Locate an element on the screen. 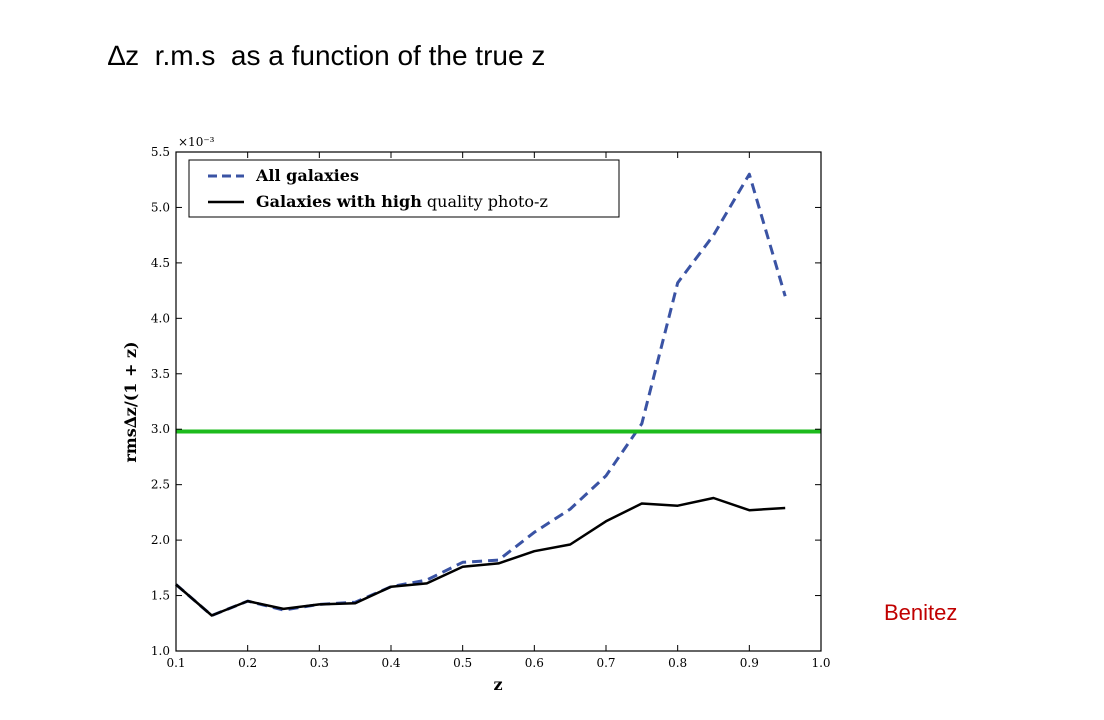 This screenshot has width=1104, height=720. legend-label-part: Galaxies with is located at coordinates (318, 201).